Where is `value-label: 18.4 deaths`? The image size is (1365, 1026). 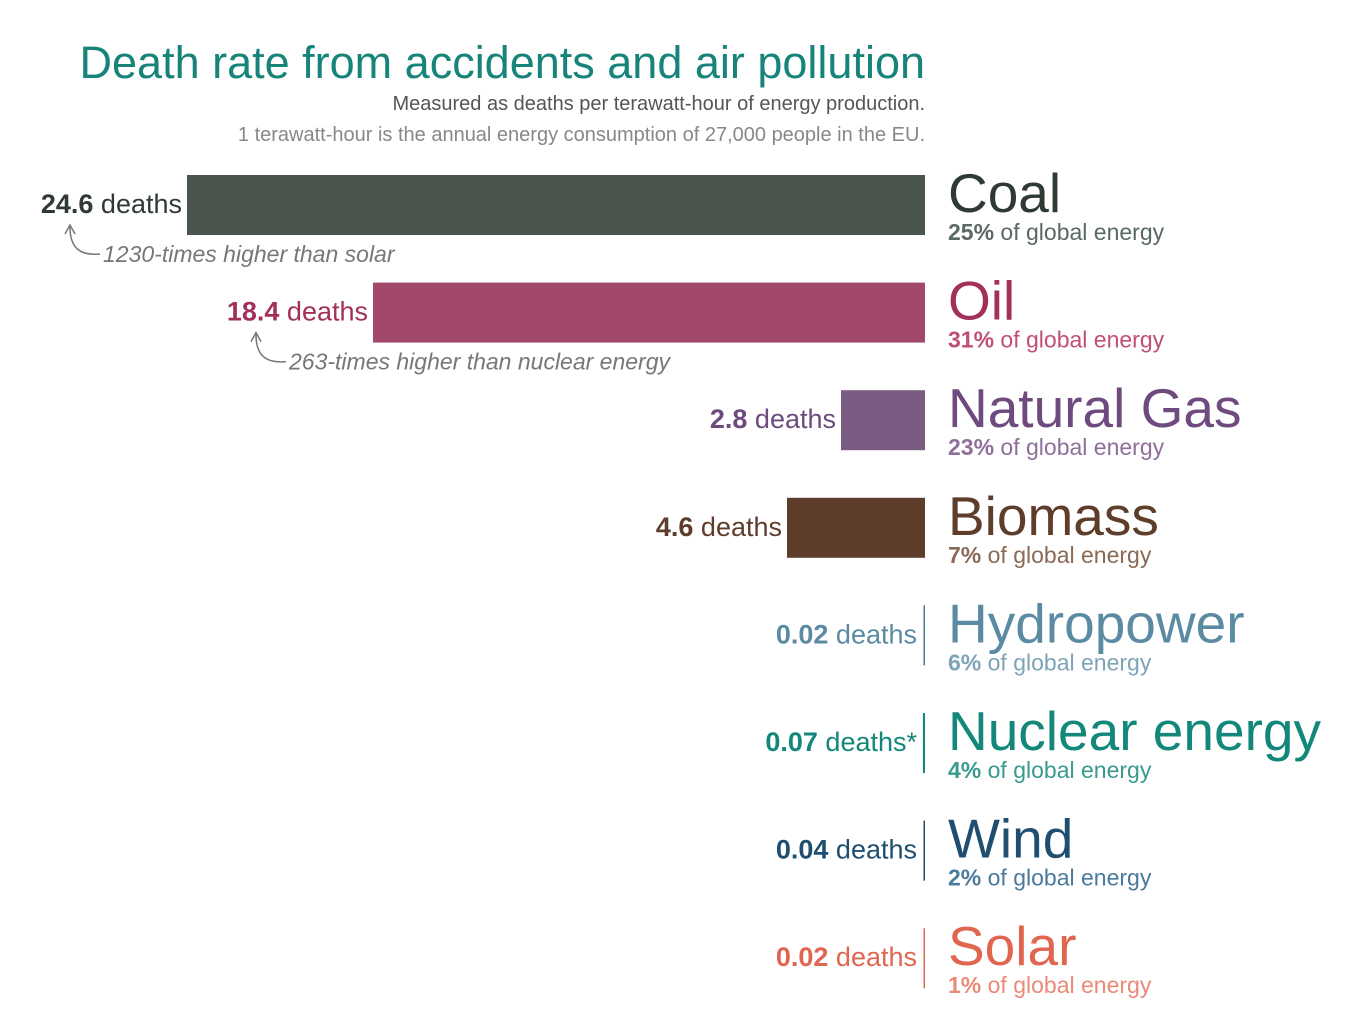 value-label: 18.4 deaths is located at coordinates (297, 312).